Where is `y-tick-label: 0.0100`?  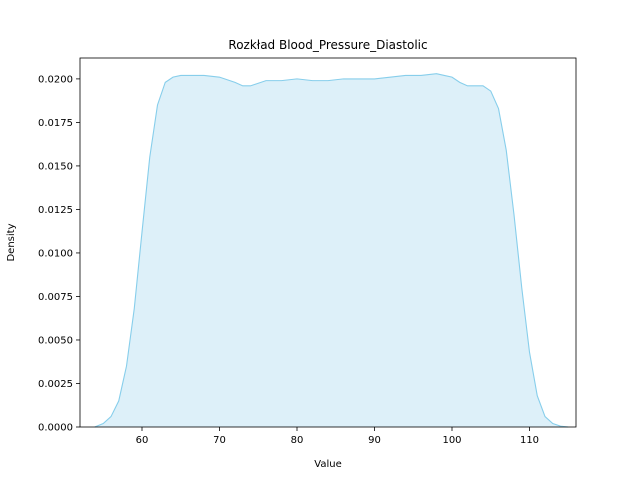
y-tick-label: 0.0100 is located at coordinates (55, 253).